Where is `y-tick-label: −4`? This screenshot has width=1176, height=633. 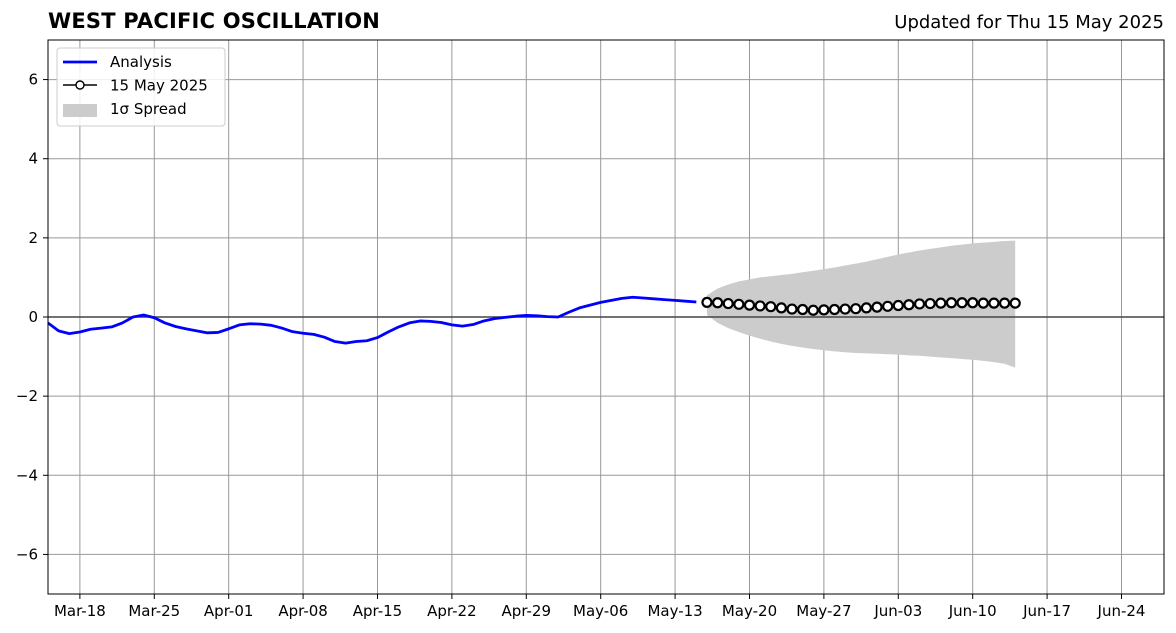 y-tick-label: −4 is located at coordinates (27, 475).